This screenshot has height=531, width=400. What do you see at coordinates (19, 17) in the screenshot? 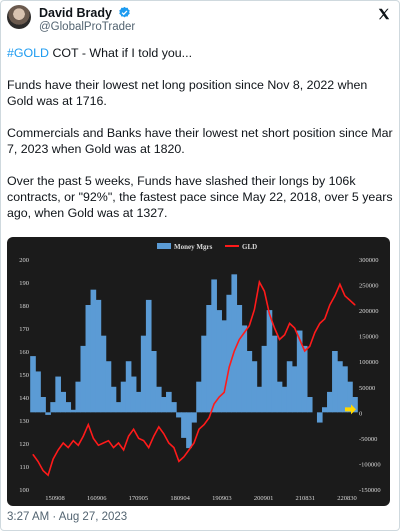
I see `avatar` at bounding box center [19, 17].